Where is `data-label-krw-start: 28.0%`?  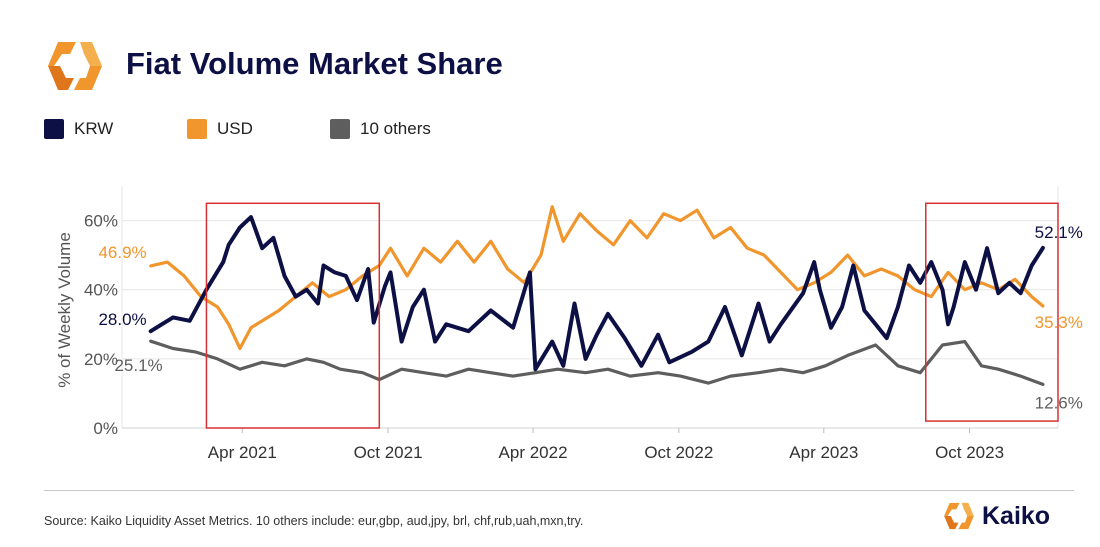 data-label-krw-start: 28.0% is located at coordinates (122, 319).